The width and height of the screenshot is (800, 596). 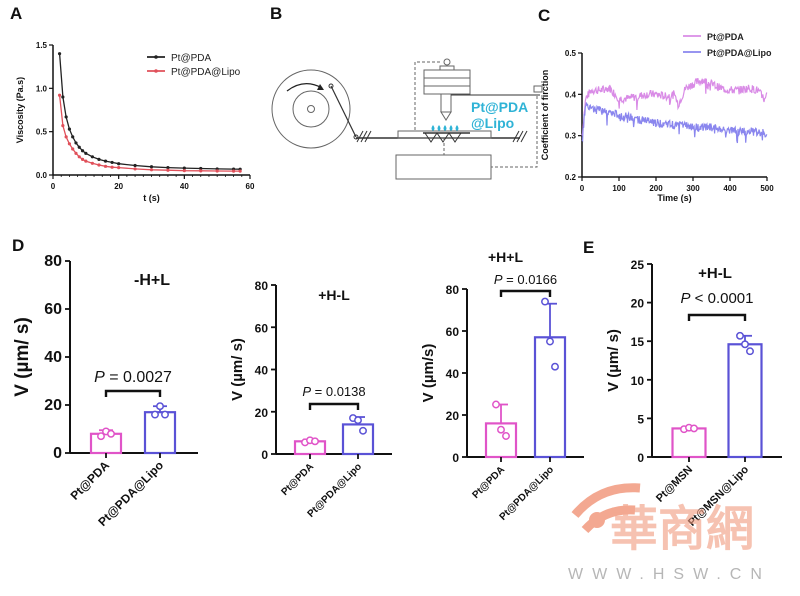 What do you see at coordinates (571, 136) in the screenshot?
I see `y-tick-label: 0.3` at bounding box center [571, 136].